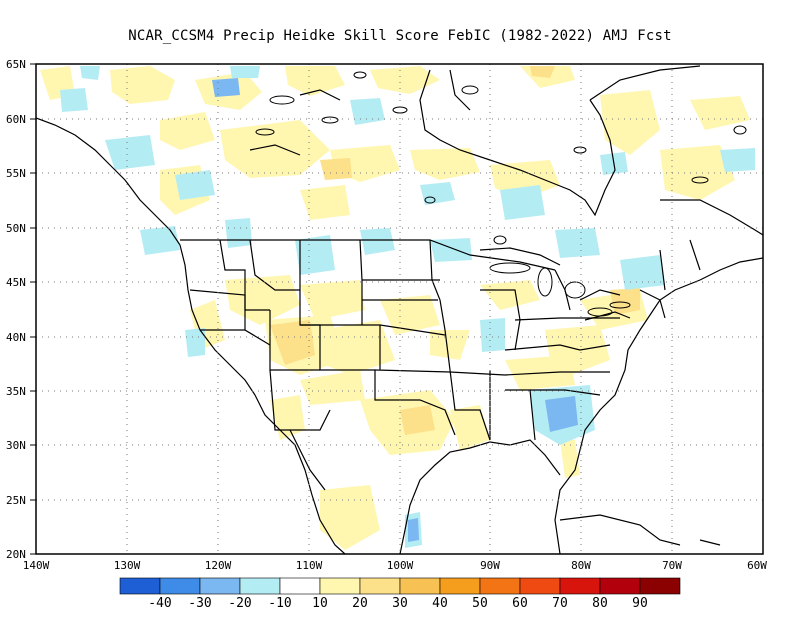  What do you see at coordinates (520, 603) in the screenshot?
I see `colorbar-label: 60` at bounding box center [520, 603].